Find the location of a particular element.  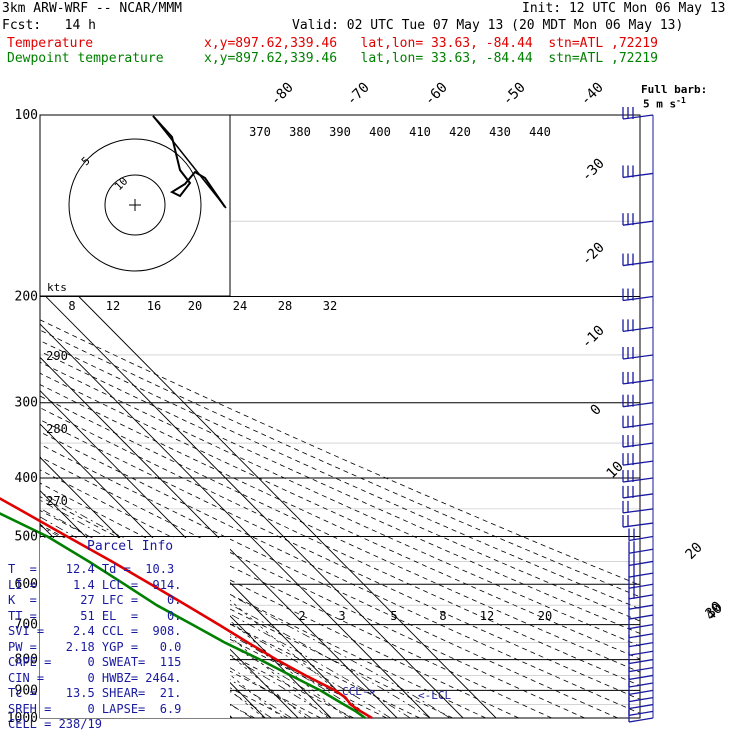

mixing-ratio-upper-label: 8 is located at coordinates (71, 306).